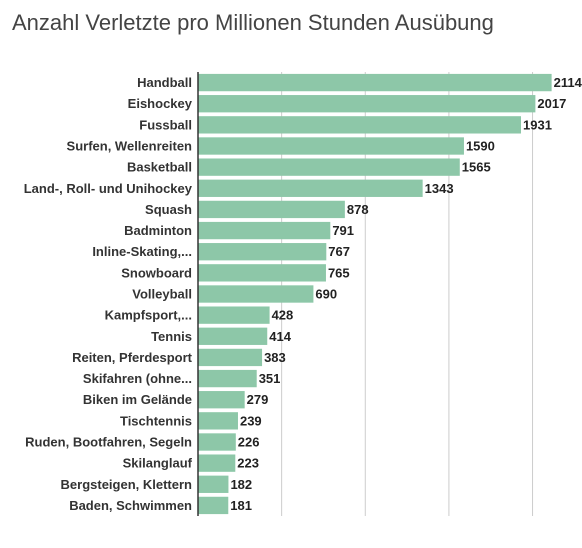  What do you see at coordinates (551, 103) in the screenshot?
I see `value-label: 2017` at bounding box center [551, 103].